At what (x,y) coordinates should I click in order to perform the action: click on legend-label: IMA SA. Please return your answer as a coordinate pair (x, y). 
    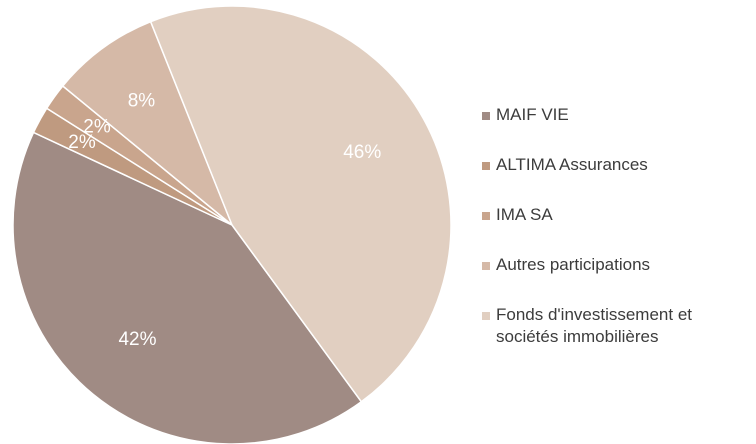
    Looking at the image, I should click on (524, 214).